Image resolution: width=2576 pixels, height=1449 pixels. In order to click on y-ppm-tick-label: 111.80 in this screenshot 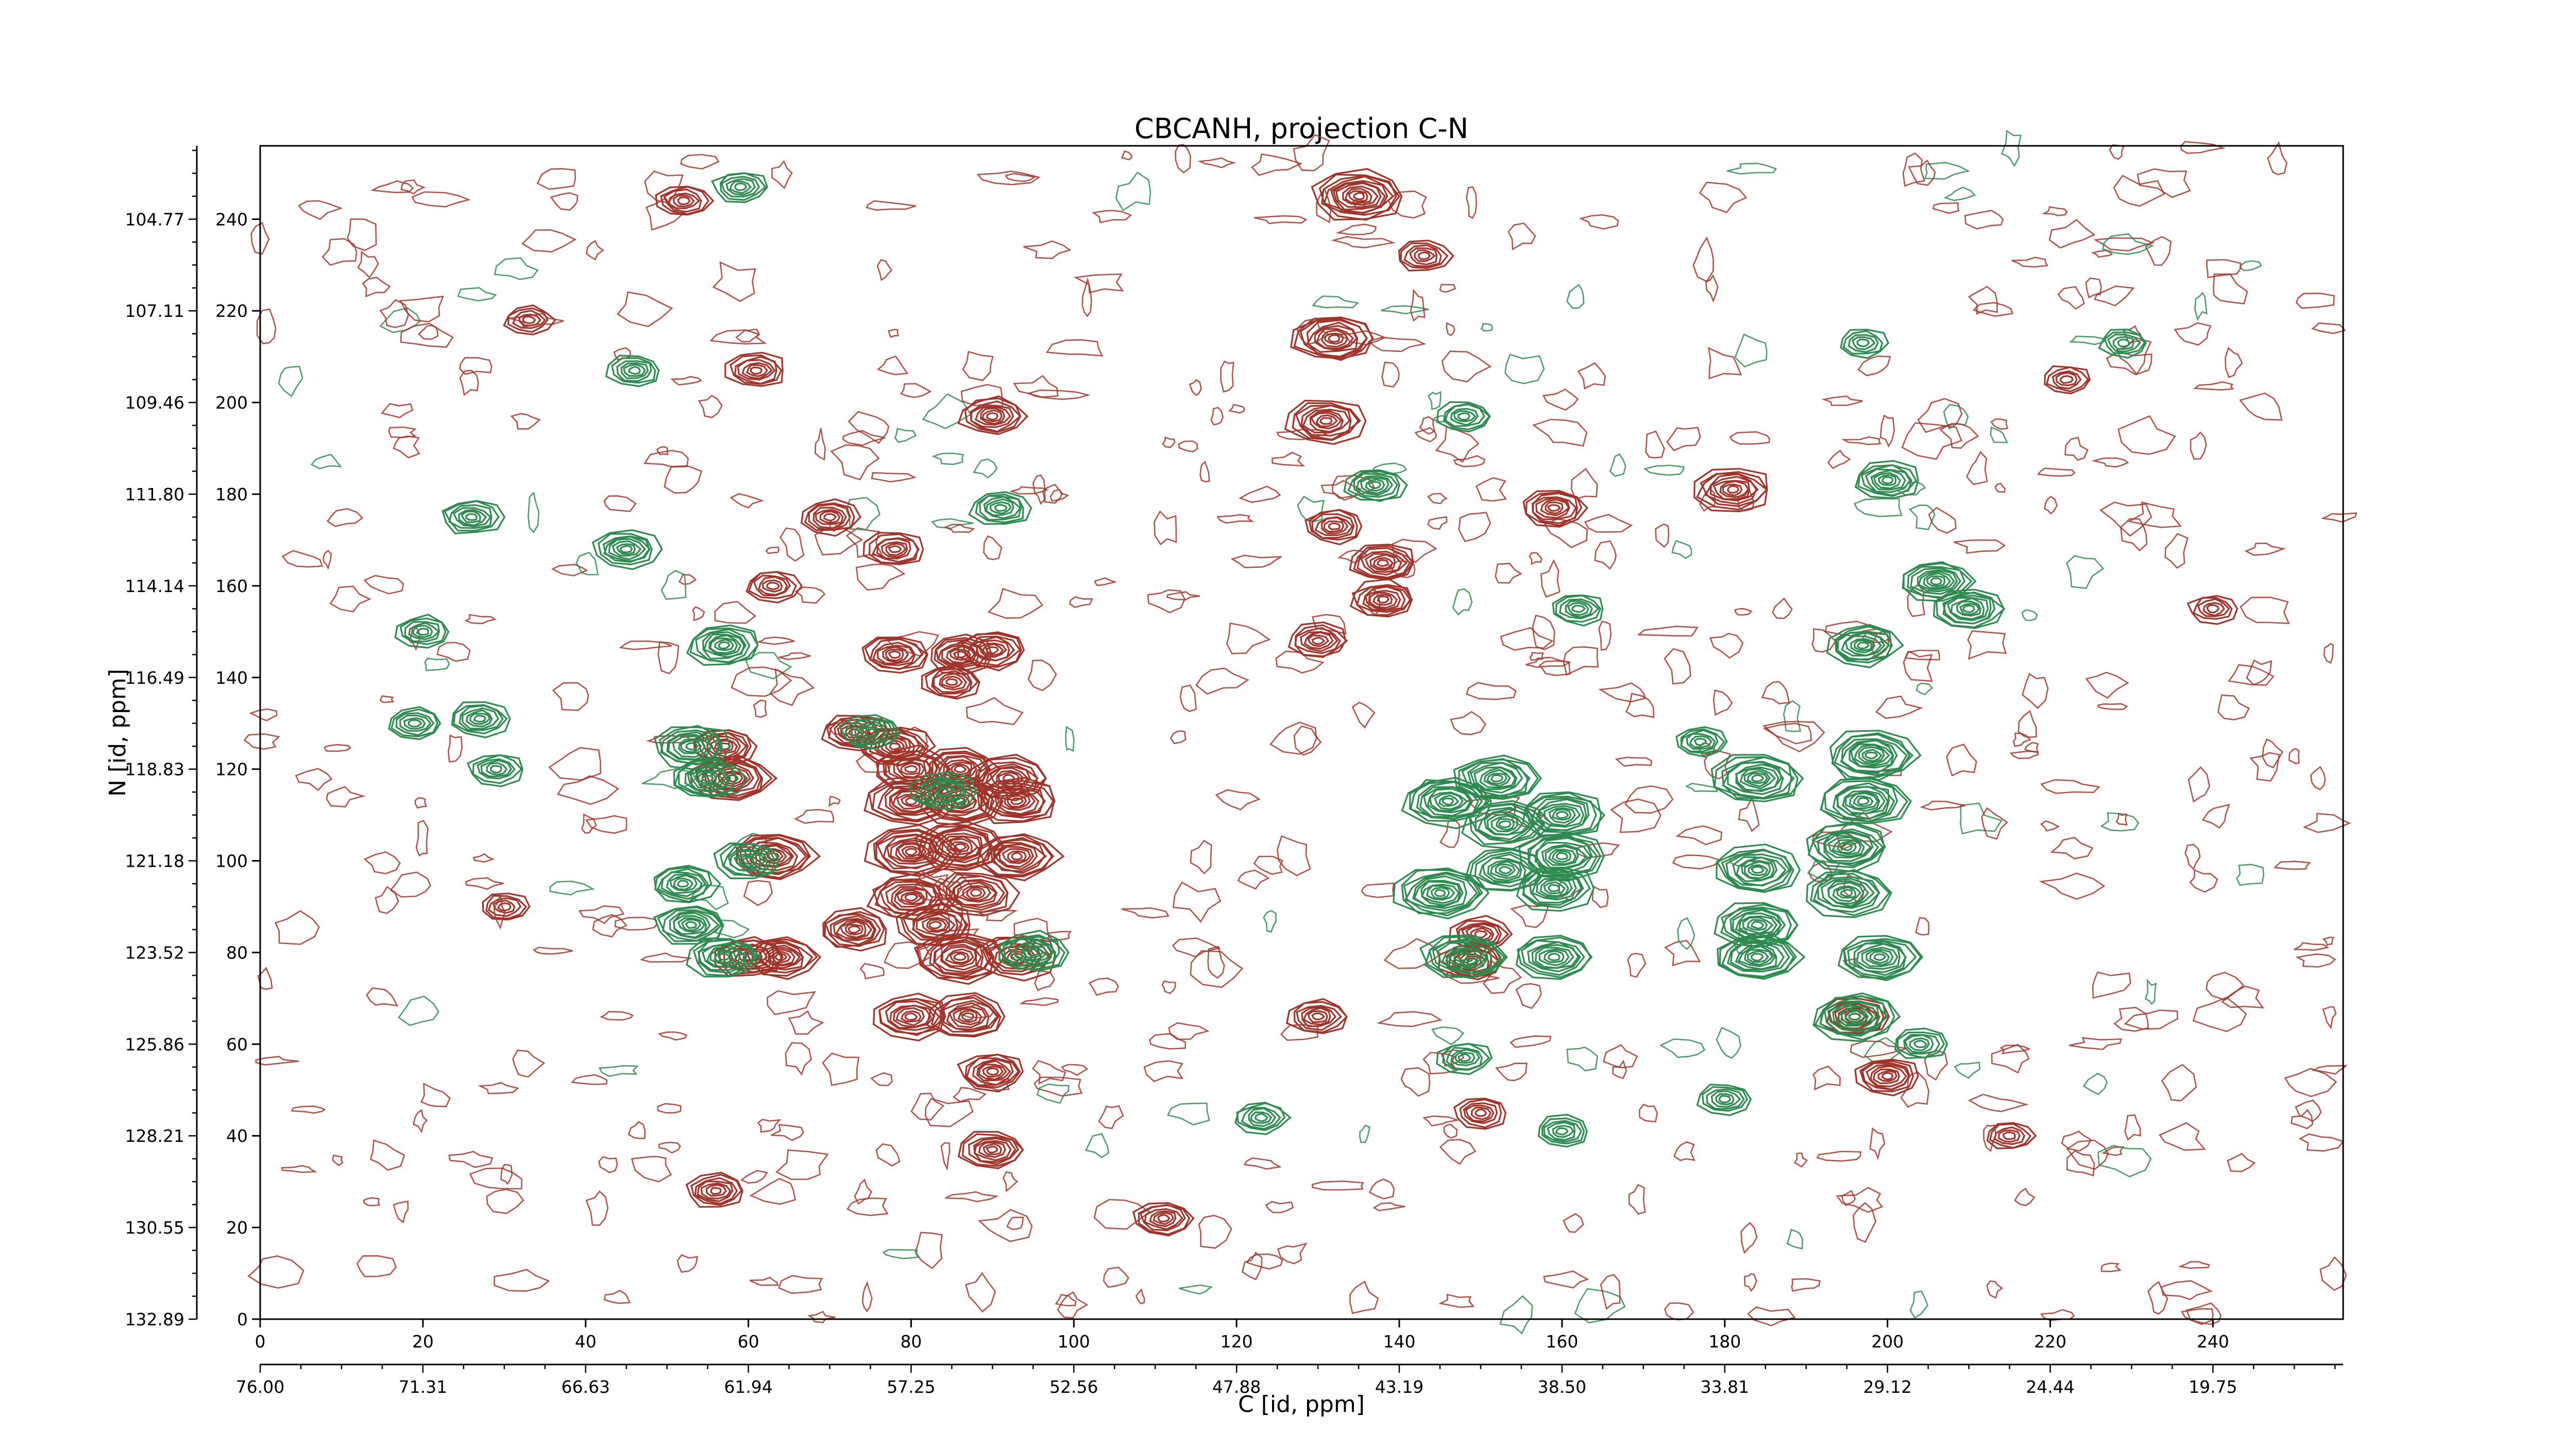, I will do `click(154, 494)`.